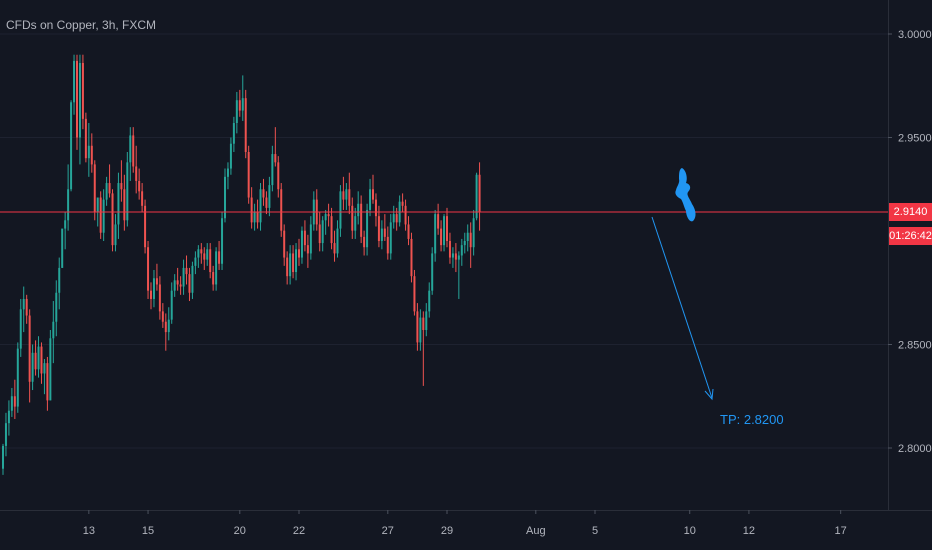 The image size is (932, 550). What do you see at coordinates (81, 25) in the screenshot?
I see `symbol-title: CFDs on Copper, 3h, FXCM` at bounding box center [81, 25].